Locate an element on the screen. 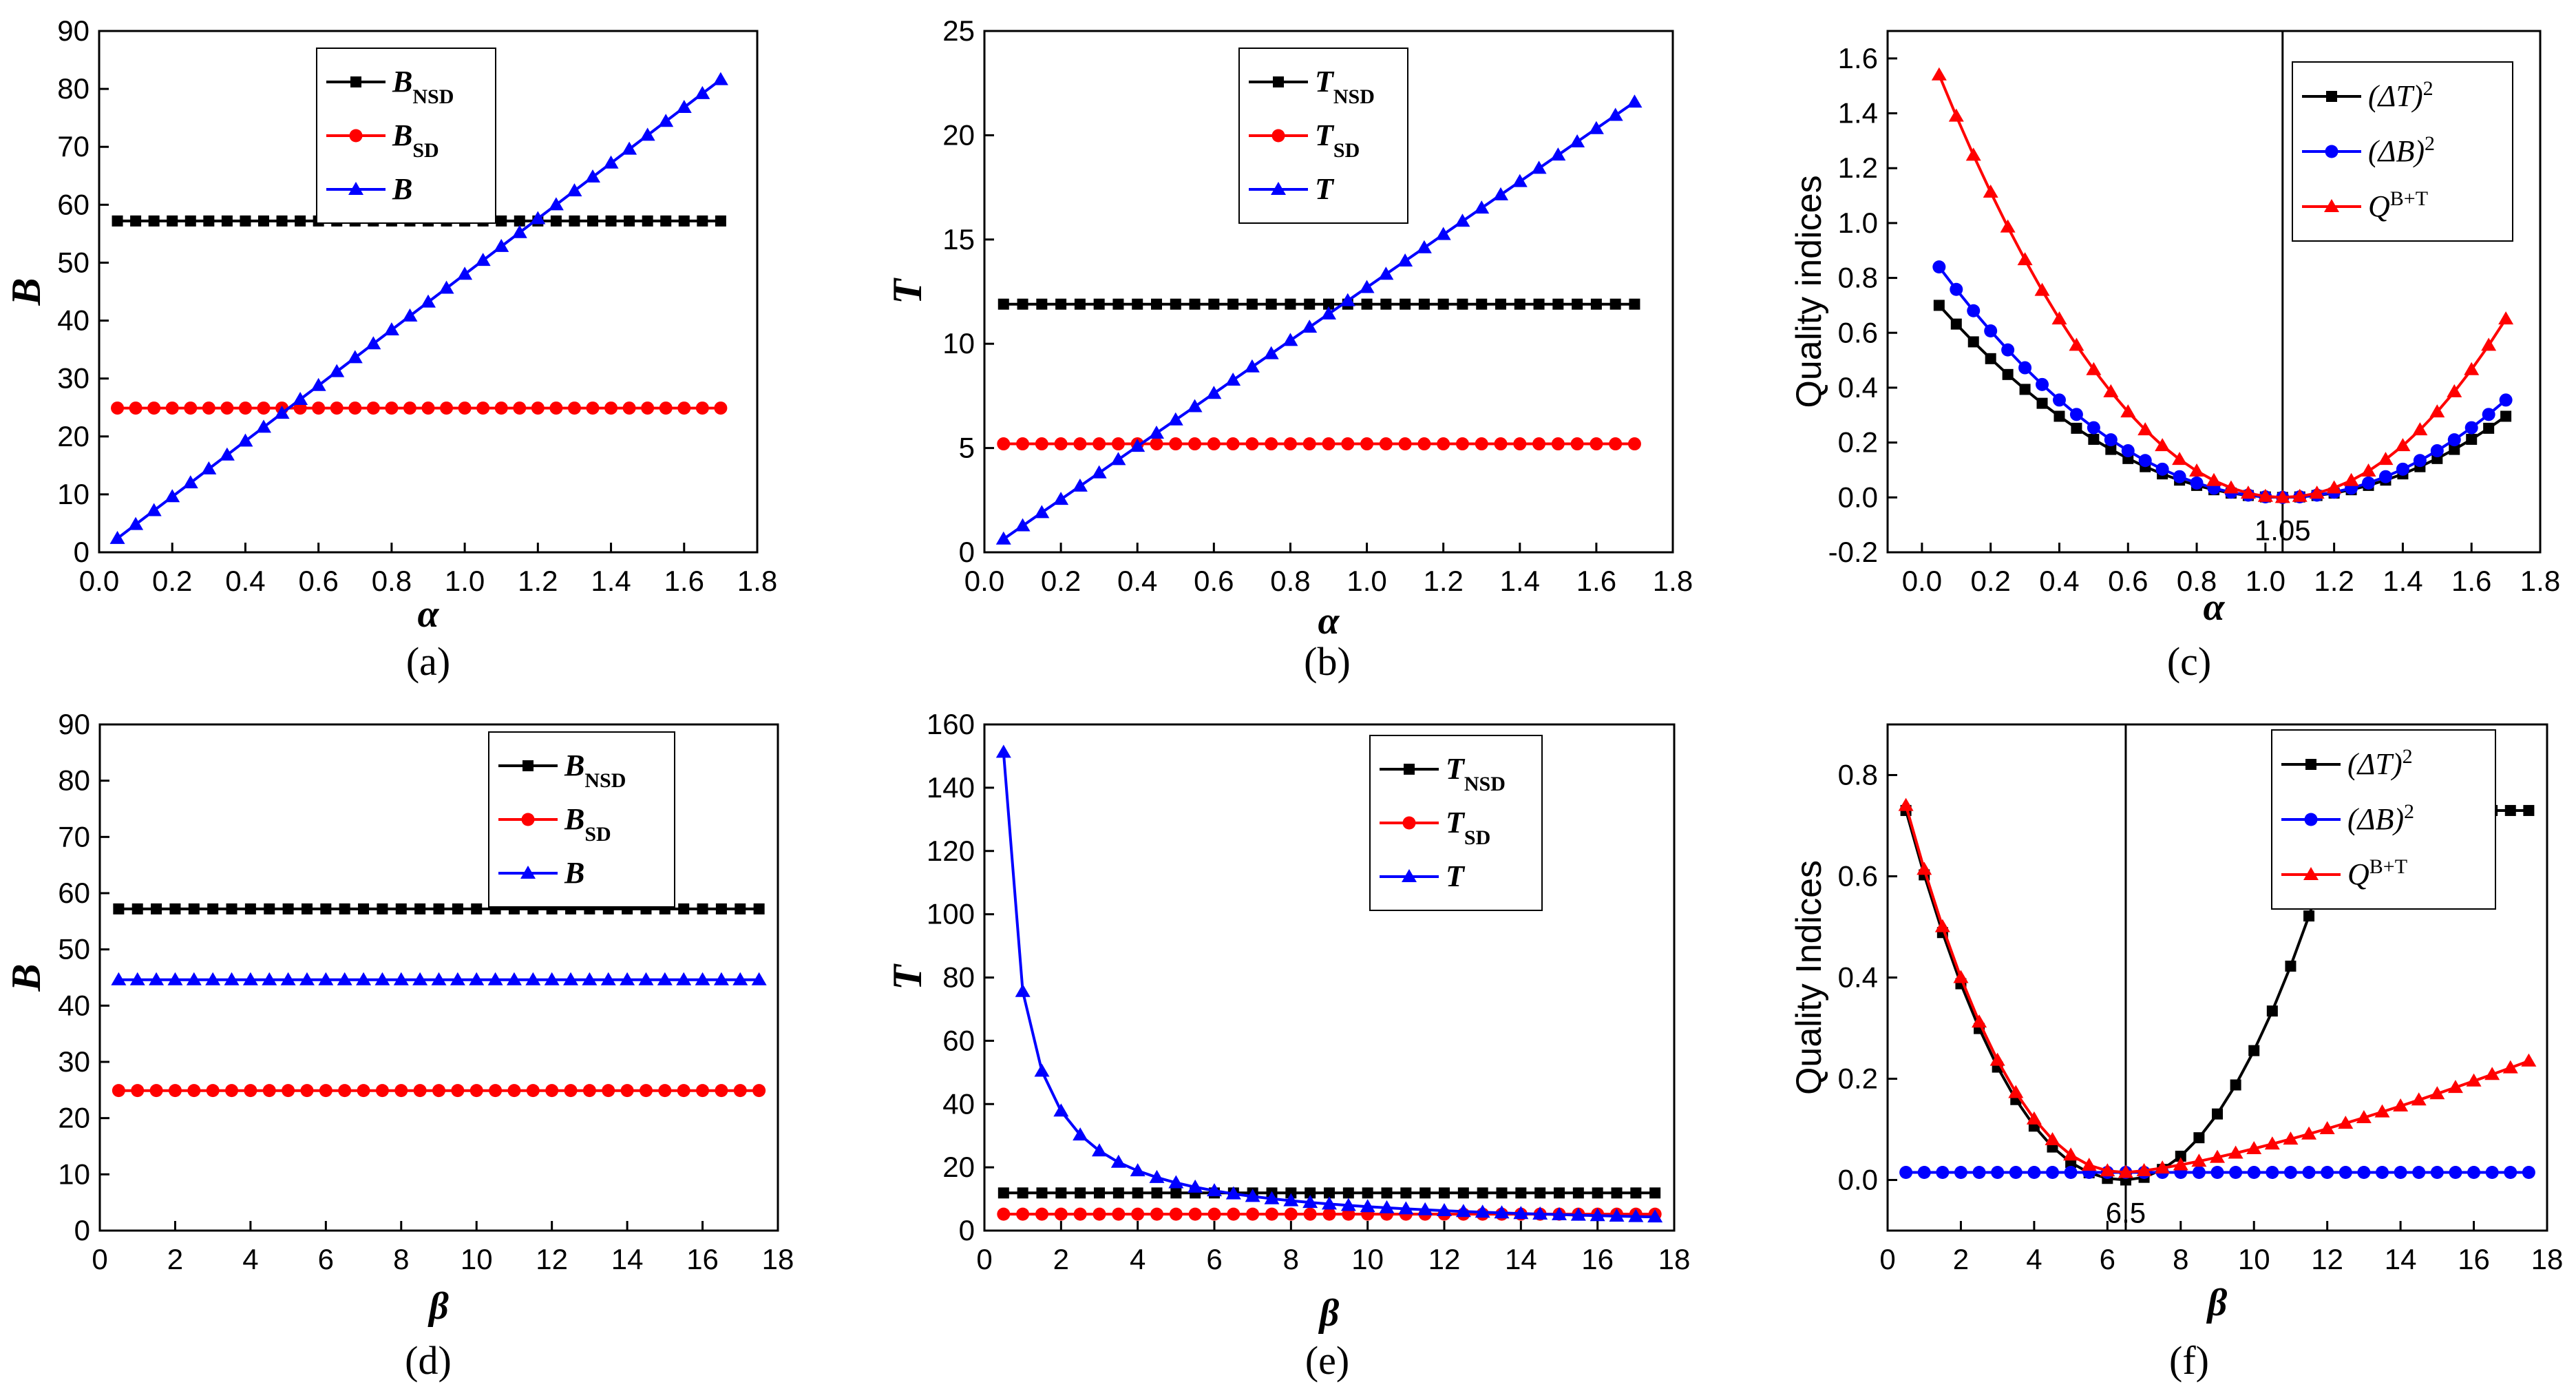 Image resolution: width=2576 pixels, height=1400 pixels. x-tick-label: 14 is located at coordinates (628, 1259).